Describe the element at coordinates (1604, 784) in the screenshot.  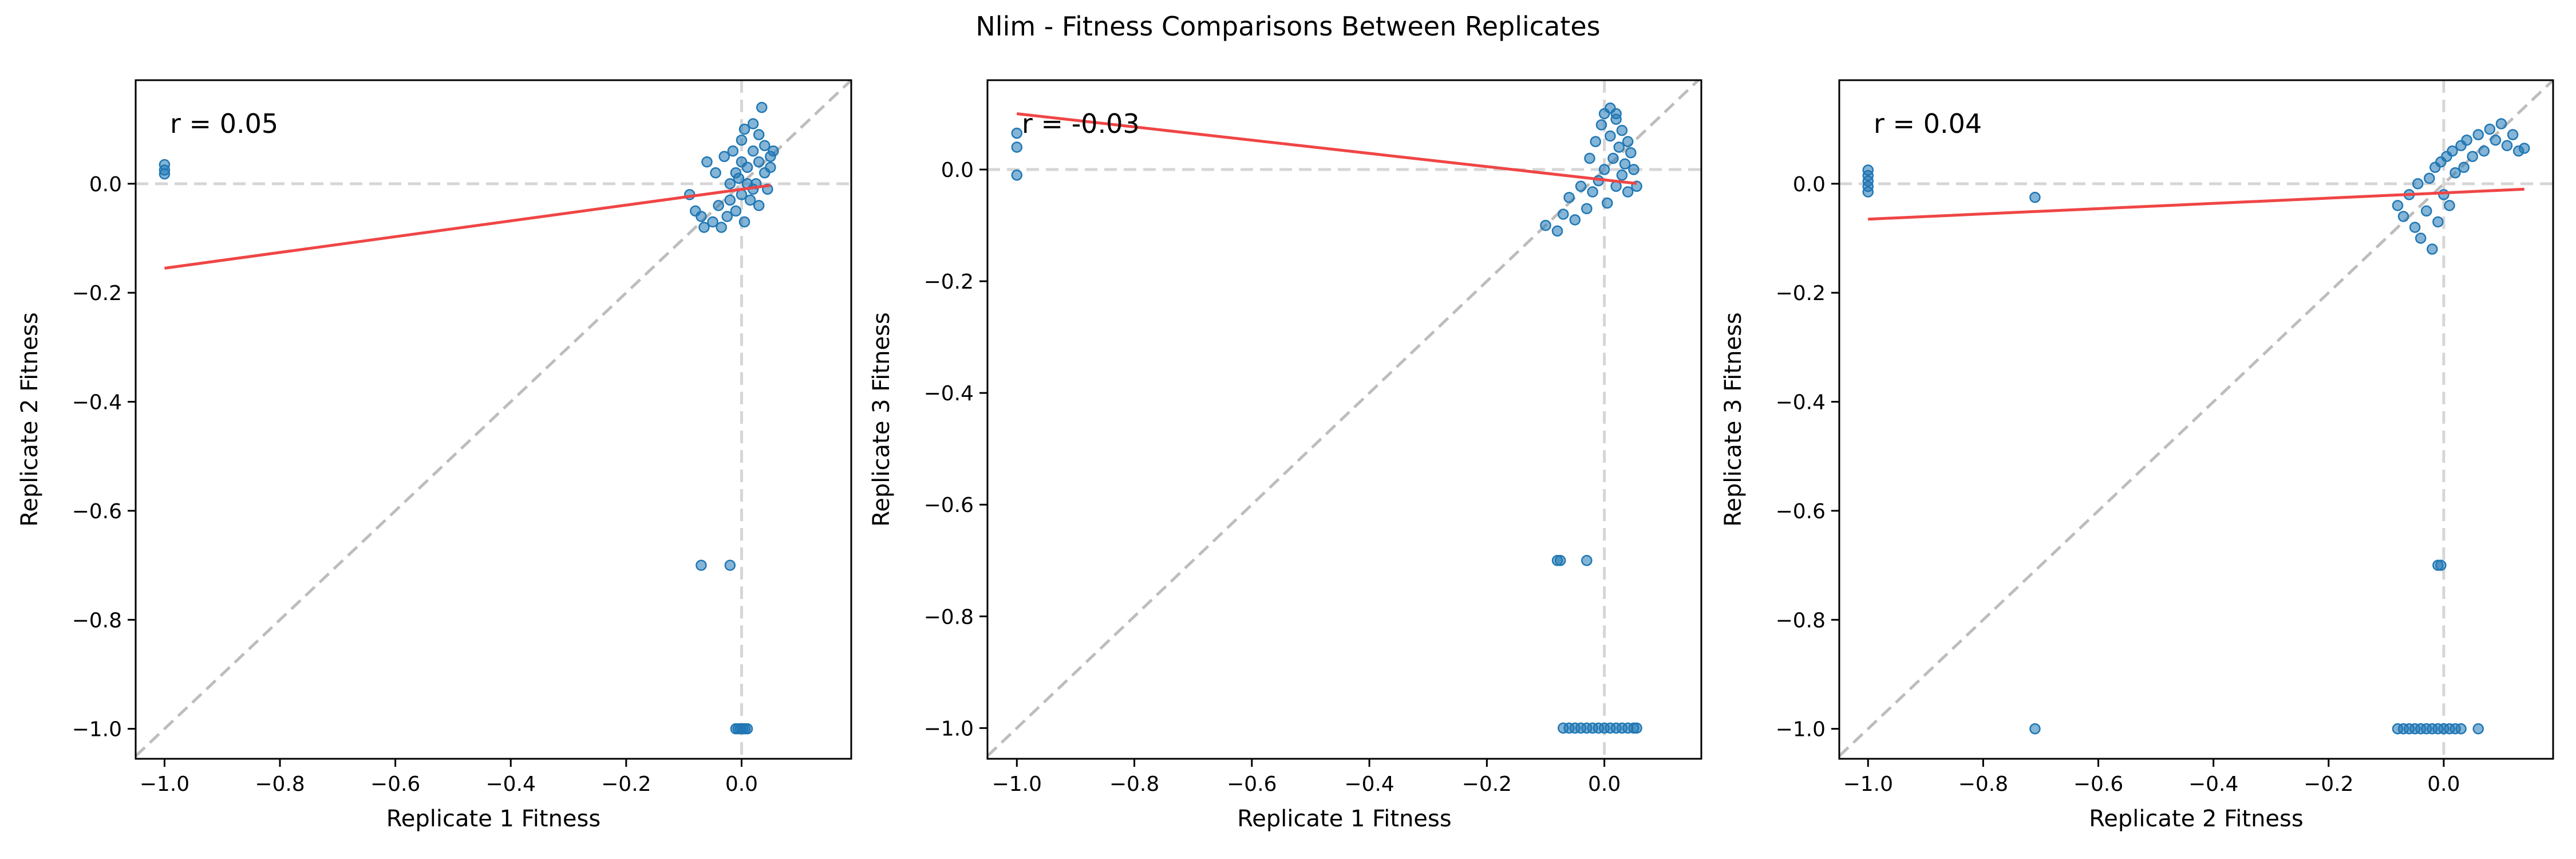
I see `x-tick-label: 0.0` at that location.